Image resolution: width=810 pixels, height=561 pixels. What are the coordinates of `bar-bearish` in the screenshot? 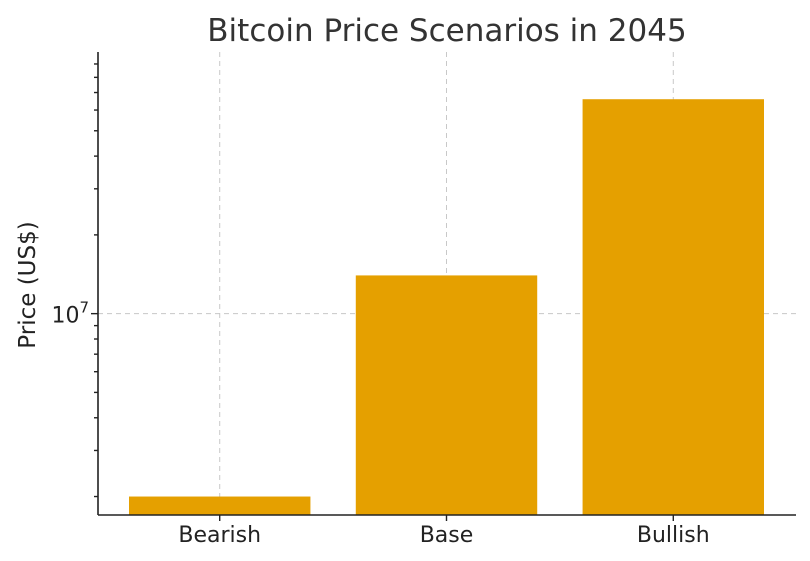 It's located at (220, 505).